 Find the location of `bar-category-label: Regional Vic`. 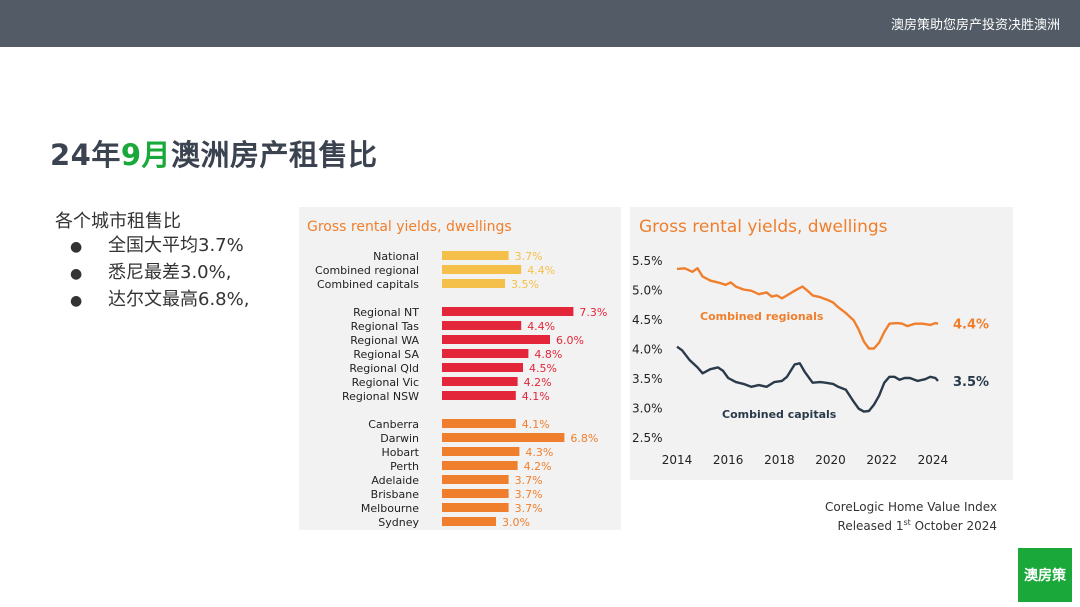

bar-category-label: Regional Vic is located at coordinates (385, 382).